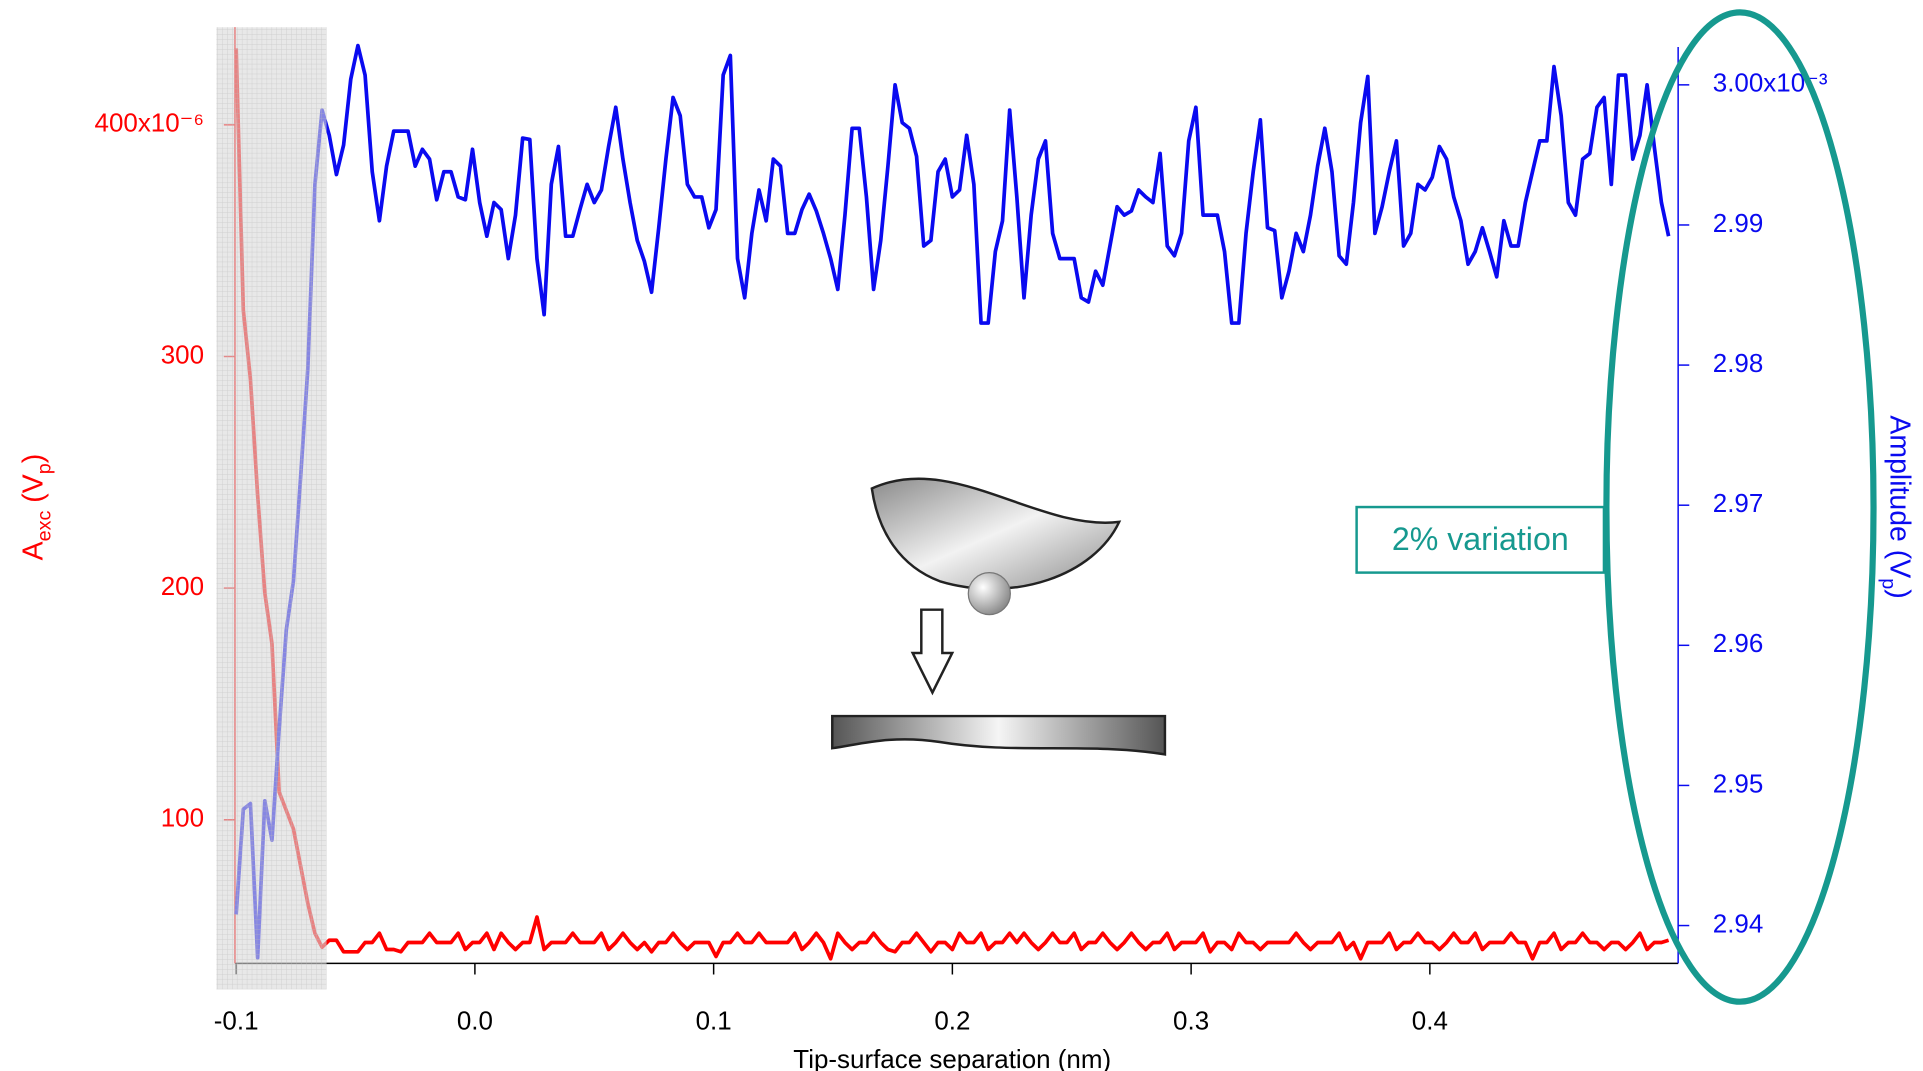 The image size is (1923, 1071). Describe the element at coordinates (150, 123) in the screenshot. I see `y-tick-label: 400x10⁻⁶` at that location.